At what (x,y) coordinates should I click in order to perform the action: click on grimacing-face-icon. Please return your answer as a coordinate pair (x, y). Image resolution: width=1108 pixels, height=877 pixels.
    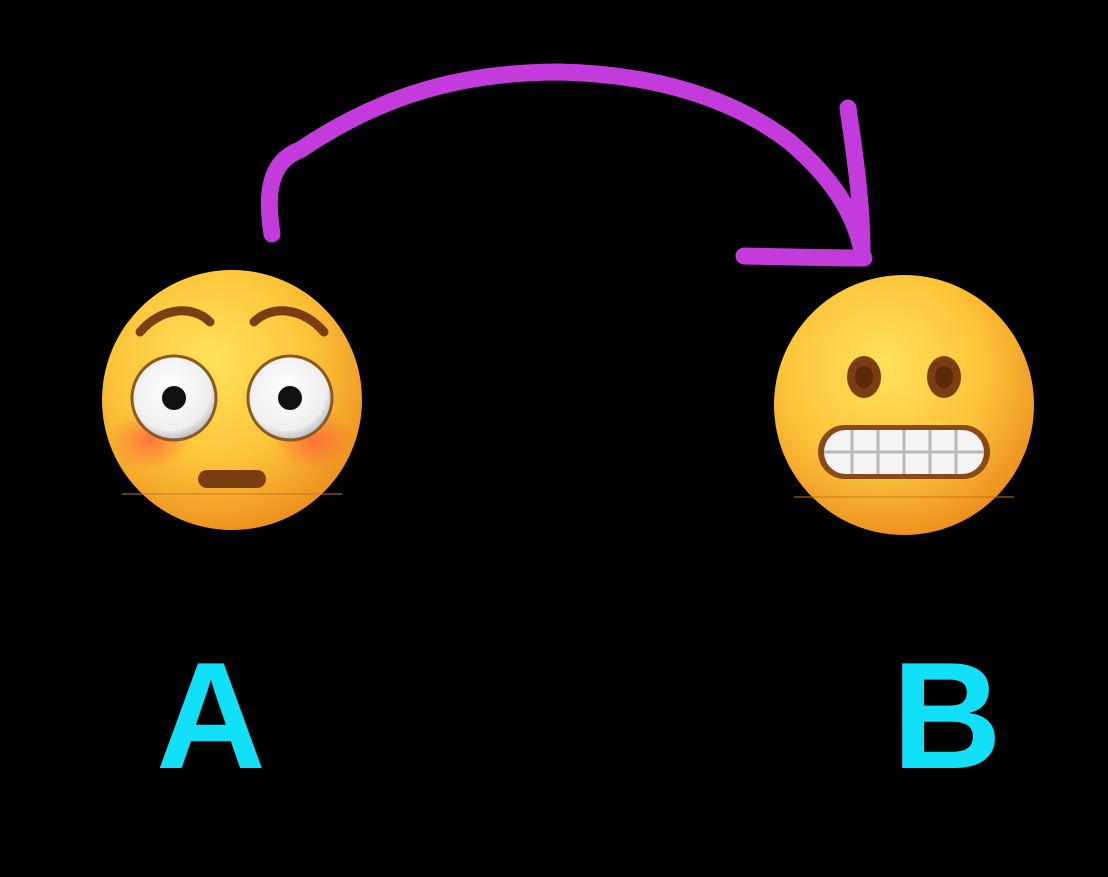
    Looking at the image, I should click on (904, 405).